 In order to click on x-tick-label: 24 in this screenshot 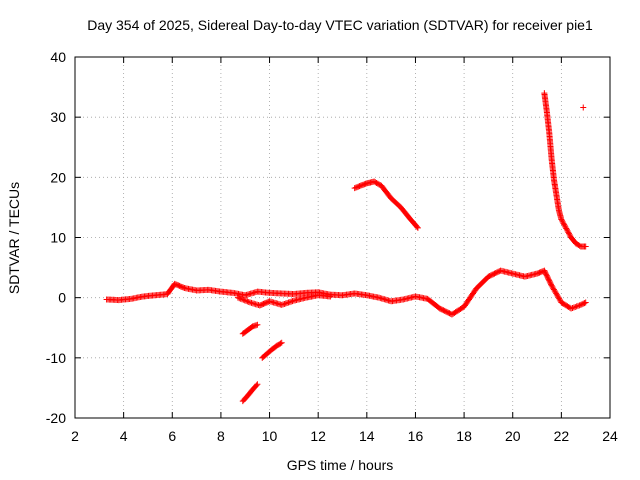, I will do `click(610, 436)`.